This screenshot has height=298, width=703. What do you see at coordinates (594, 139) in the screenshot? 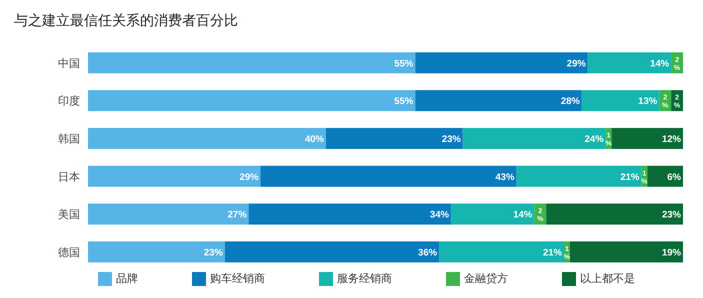
I see `data-label: 24%` at bounding box center [594, 139].